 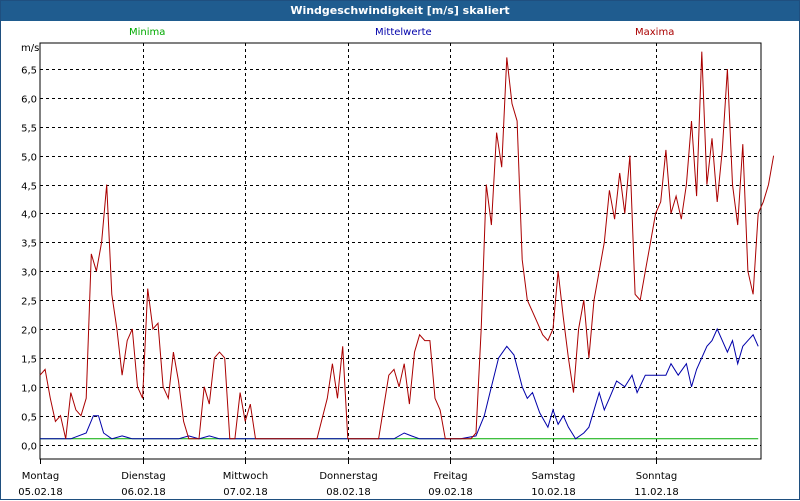 I want to click on x-tick-date: 08.02.18, so click(x=348, y=492).